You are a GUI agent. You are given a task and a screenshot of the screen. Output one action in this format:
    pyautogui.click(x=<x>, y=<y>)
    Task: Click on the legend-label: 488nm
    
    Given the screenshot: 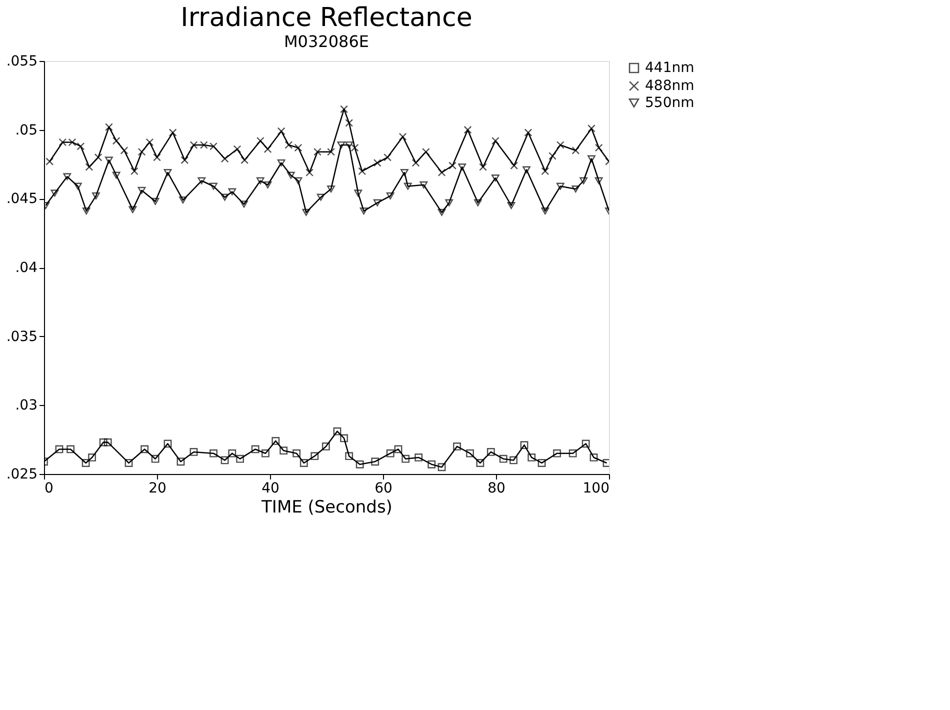 What is the action you would take?
    pyautogui.click(x=669, y=86)
    